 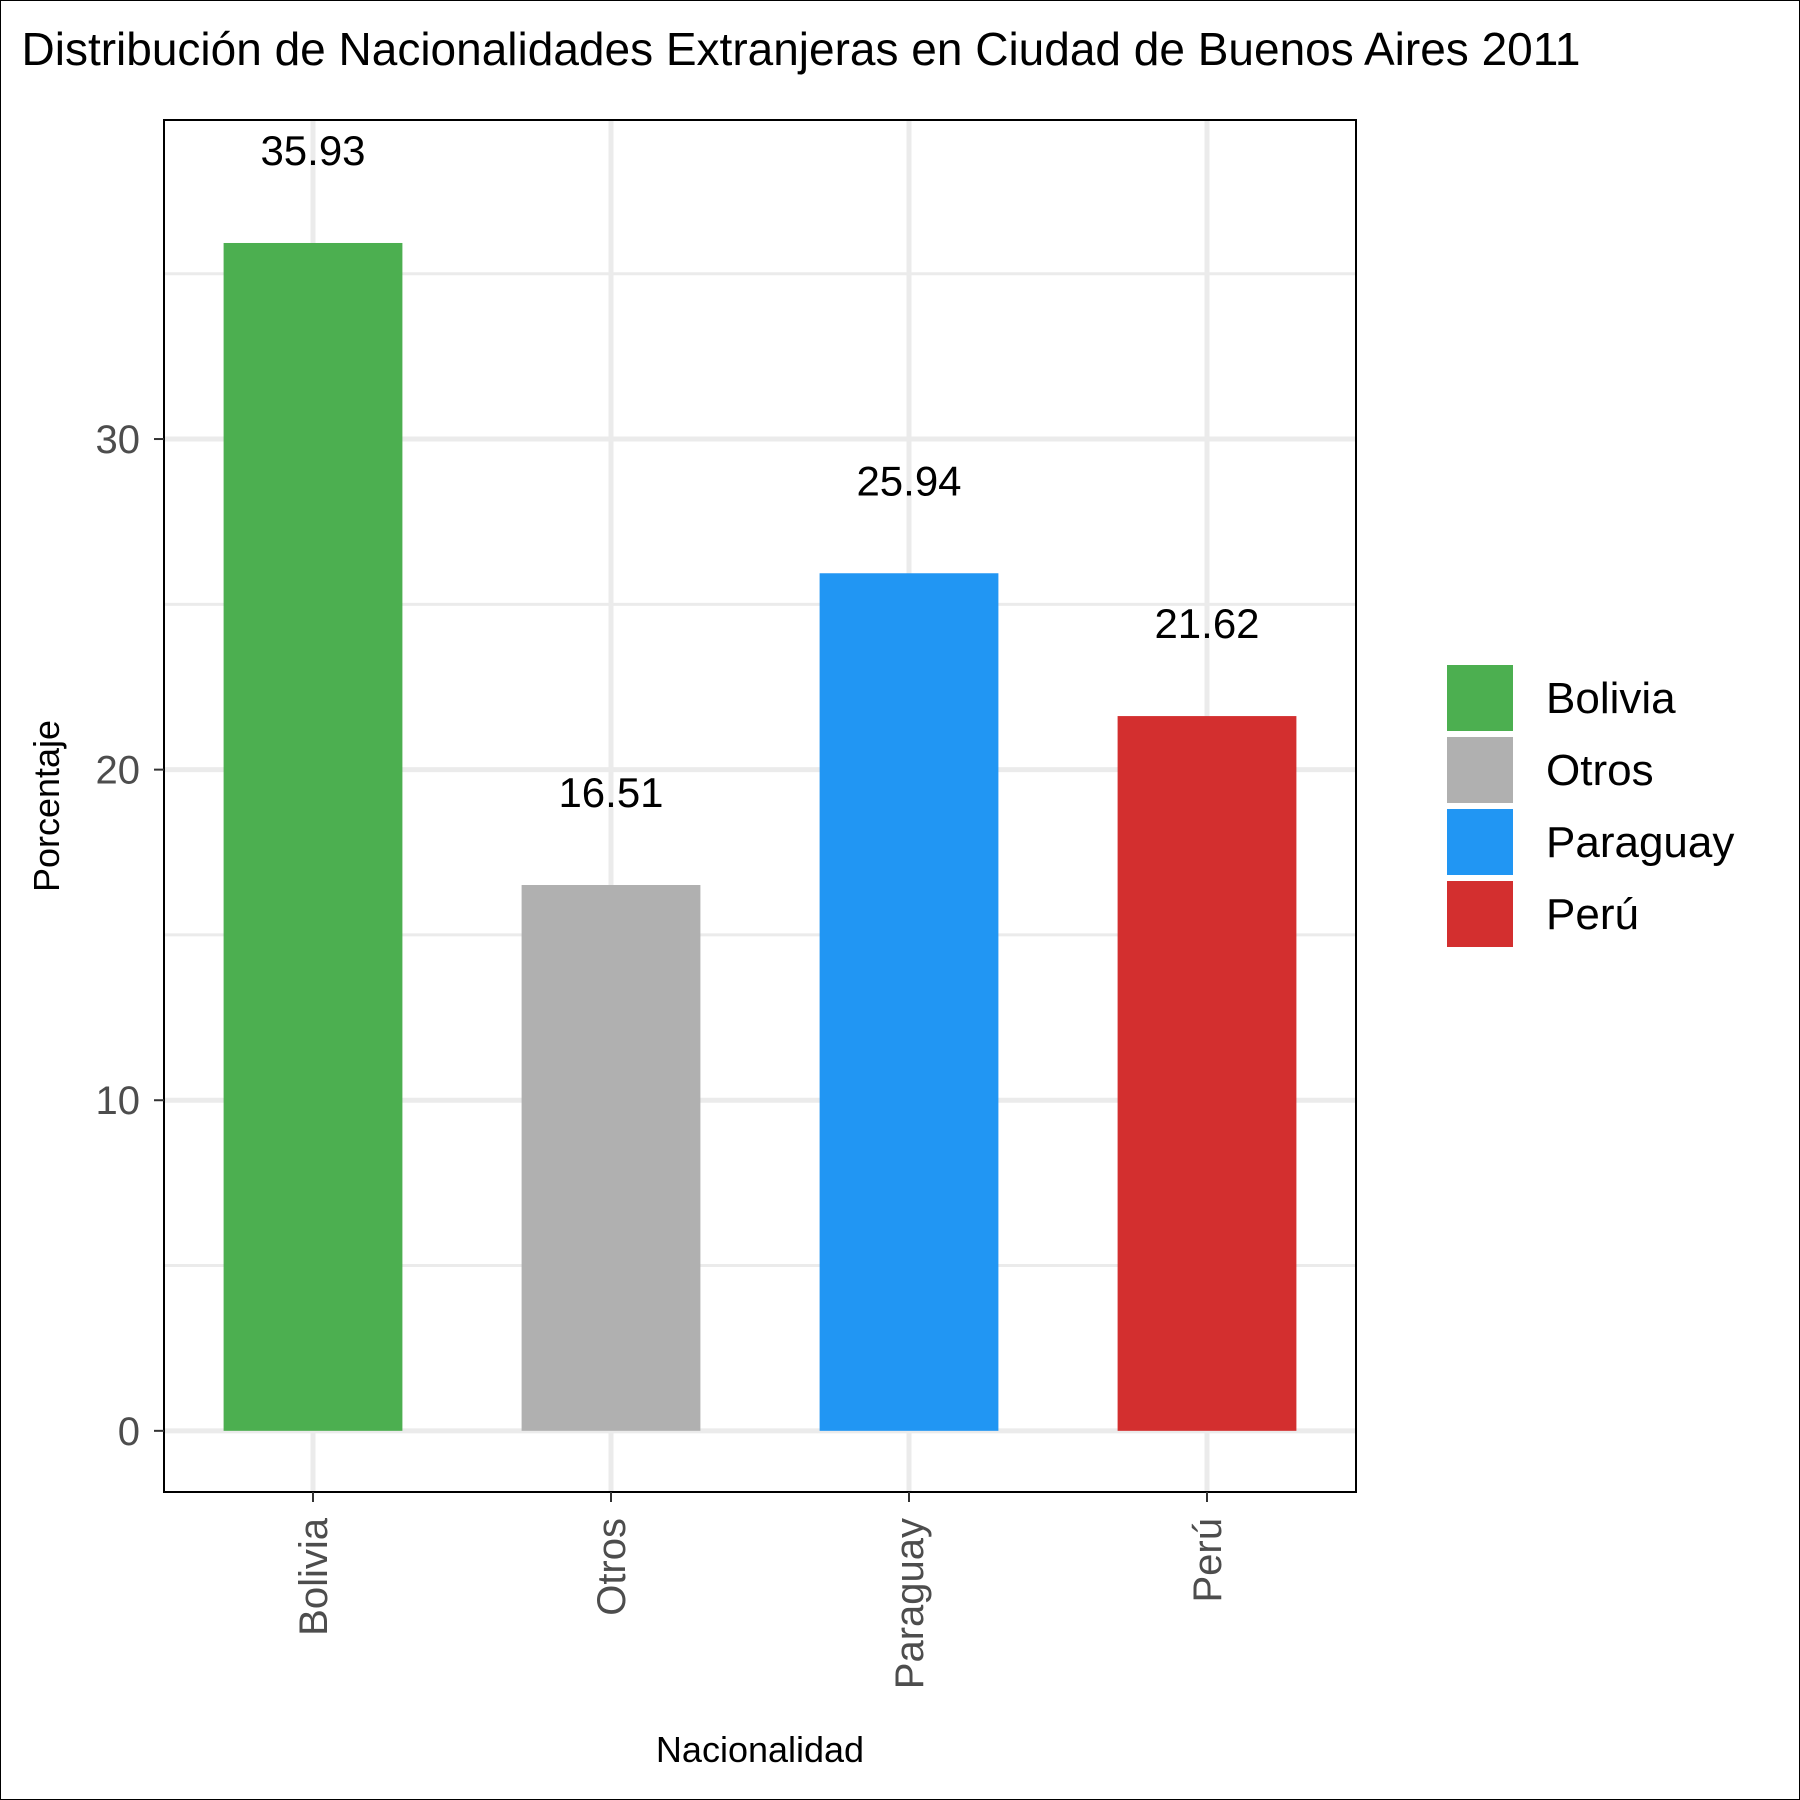 What do you see at coordinates (118, 771) in the screenshot?
I see `y-tick-label: 20` at bounding box center [118, 771].